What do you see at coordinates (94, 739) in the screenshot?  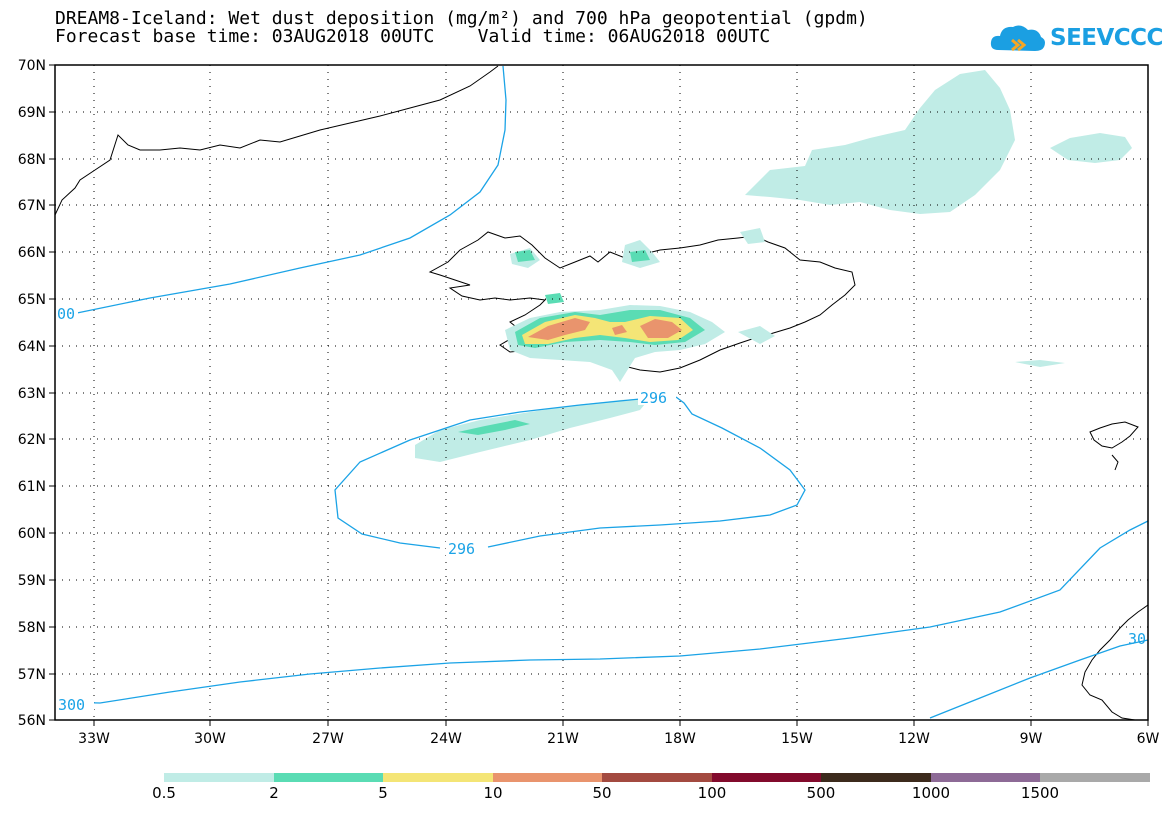 I see `lon-label: 33W` at bounding box center [94, 739].